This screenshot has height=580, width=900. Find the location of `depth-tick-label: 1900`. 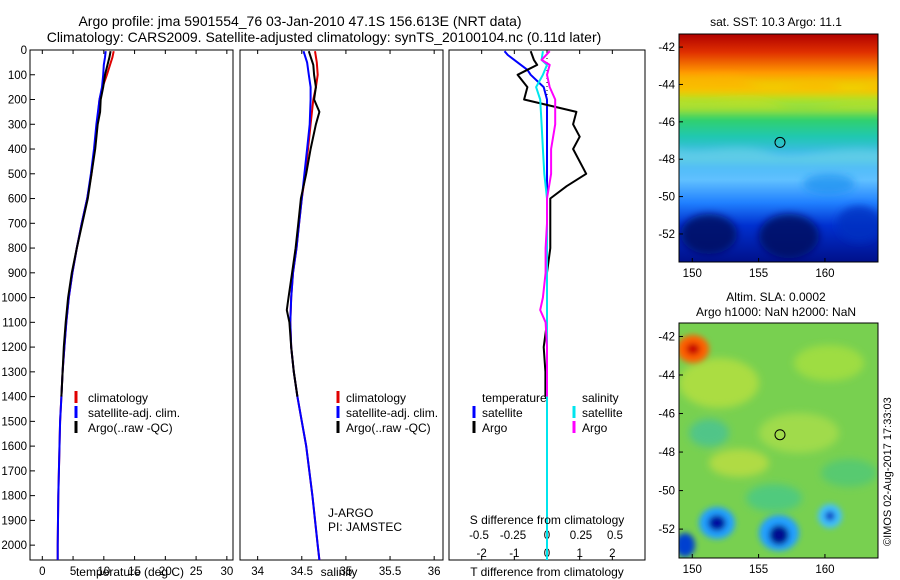

depth-tick-label: 1900 is located at coordinates (14, 521).